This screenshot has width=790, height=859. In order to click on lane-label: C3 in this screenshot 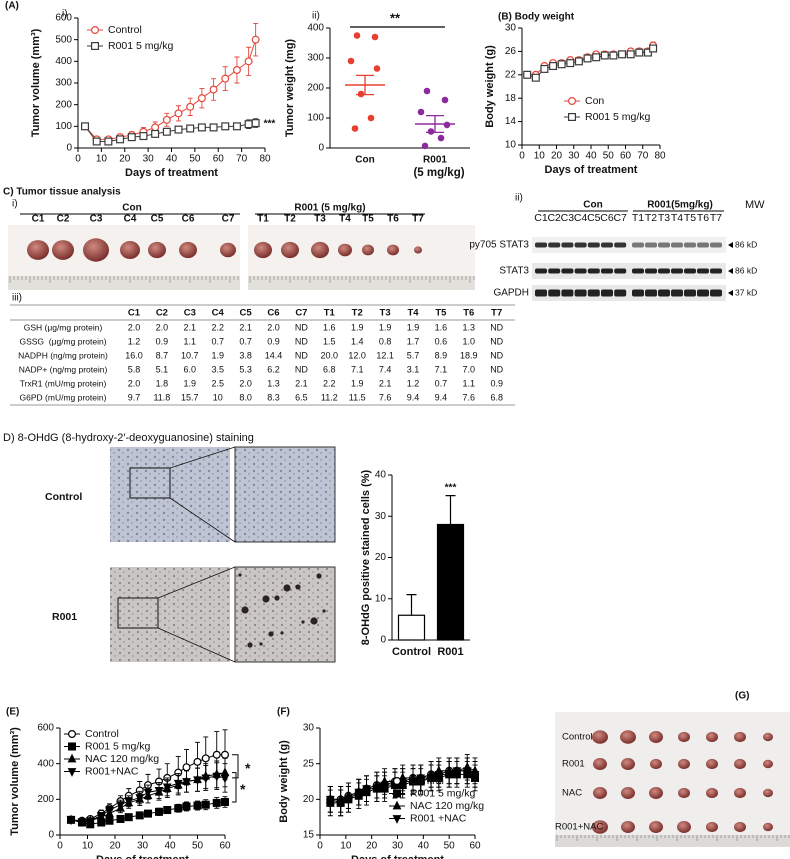, I will do `click(568, 218)`.